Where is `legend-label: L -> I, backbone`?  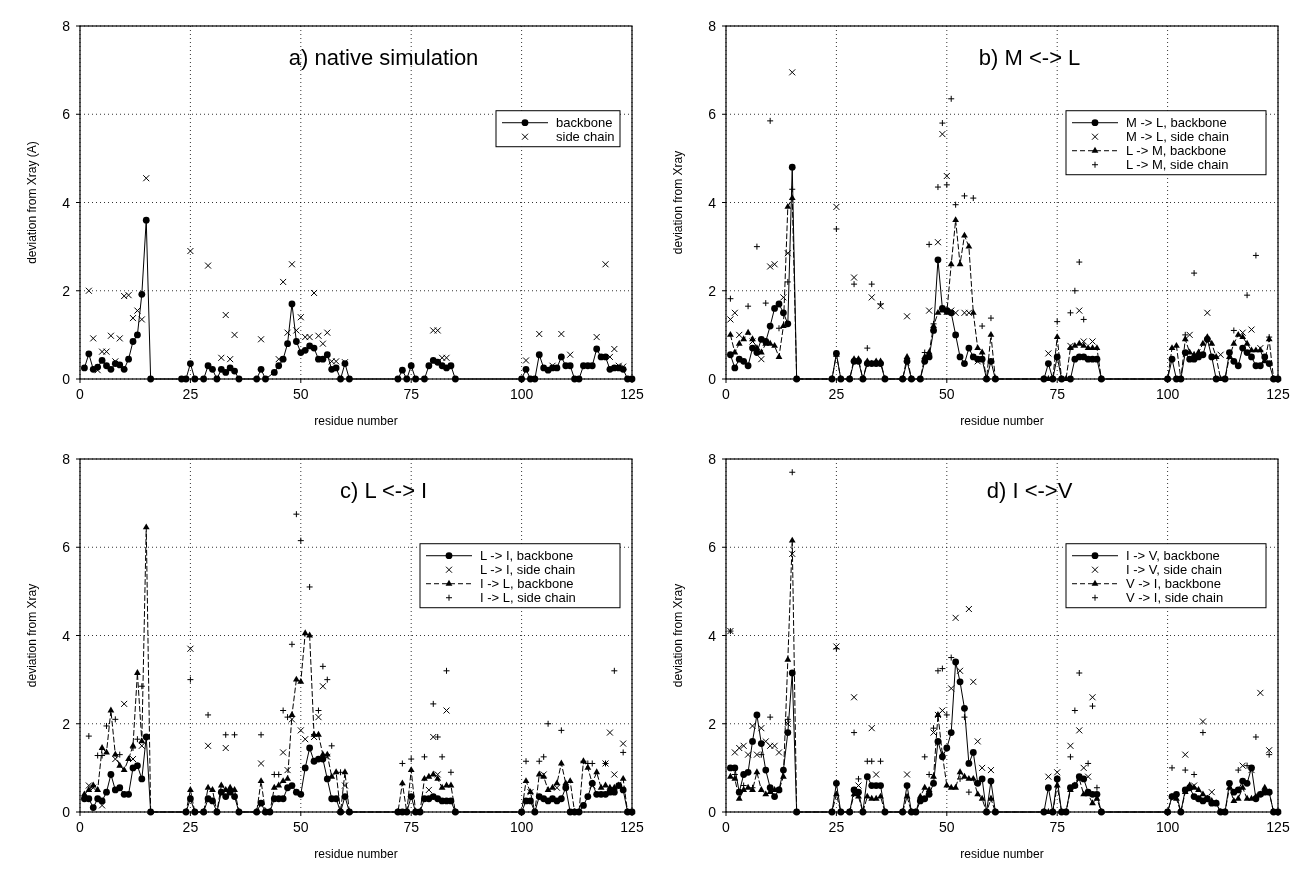
legend-label: L -> I, backbone is located at coordinates (527, 556).